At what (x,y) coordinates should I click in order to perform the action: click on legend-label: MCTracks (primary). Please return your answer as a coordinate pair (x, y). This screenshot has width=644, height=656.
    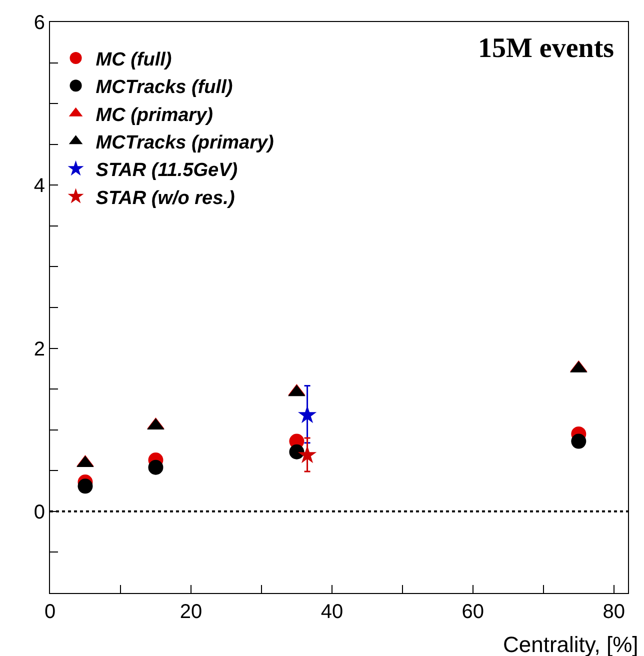
    Looking at the image, I should click on (185, 143).